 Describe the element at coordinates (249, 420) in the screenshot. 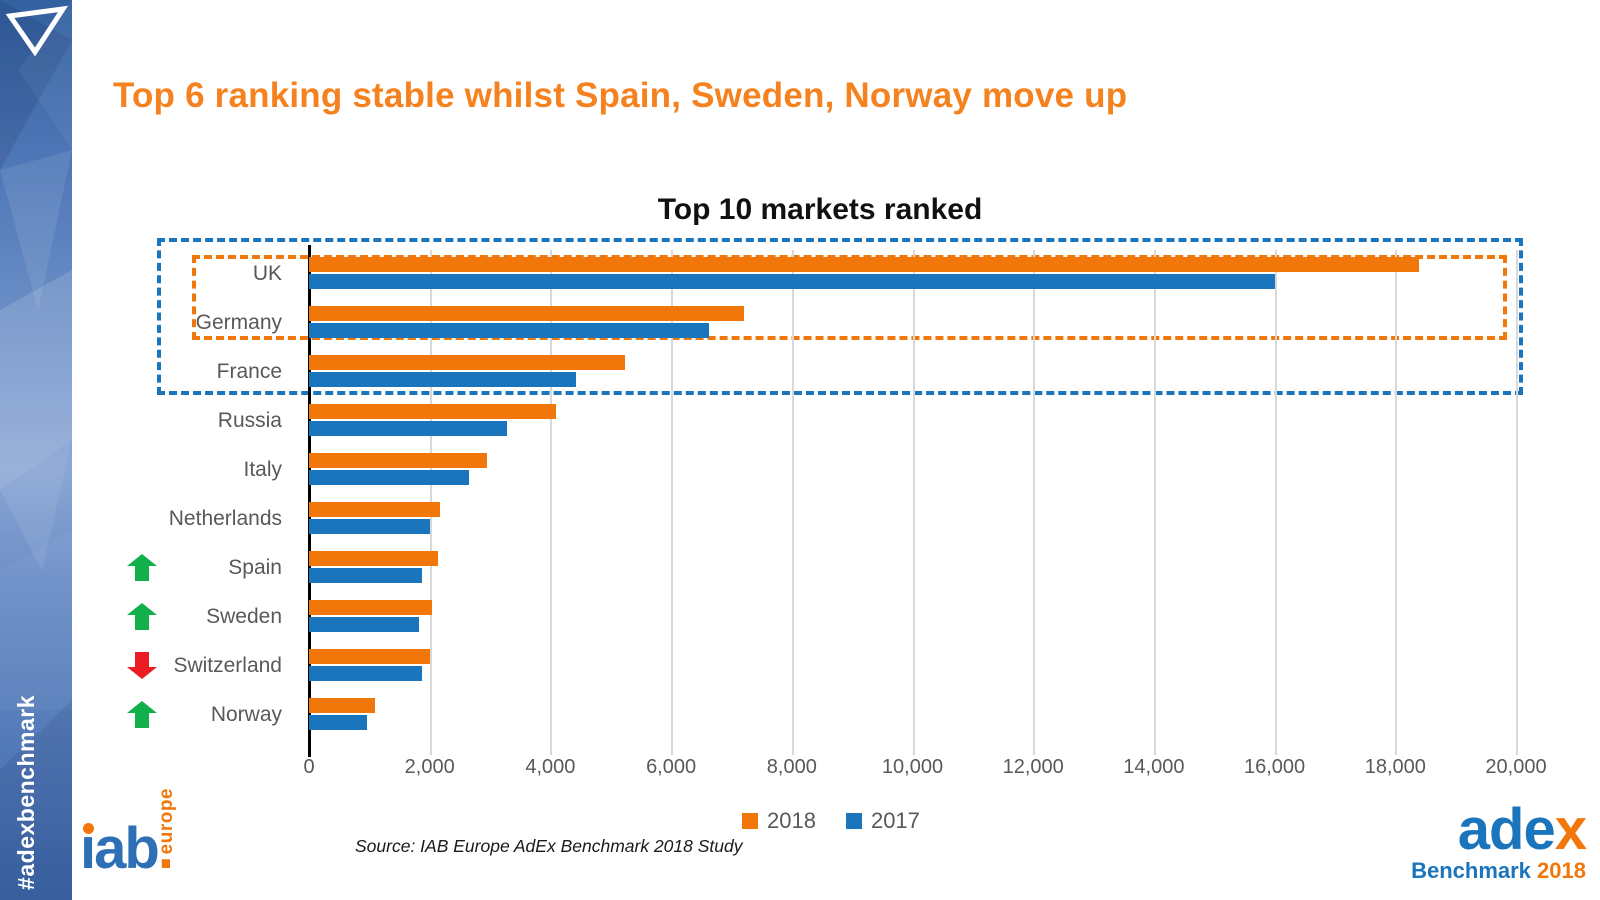

I see `category-label: Russia` at that location.